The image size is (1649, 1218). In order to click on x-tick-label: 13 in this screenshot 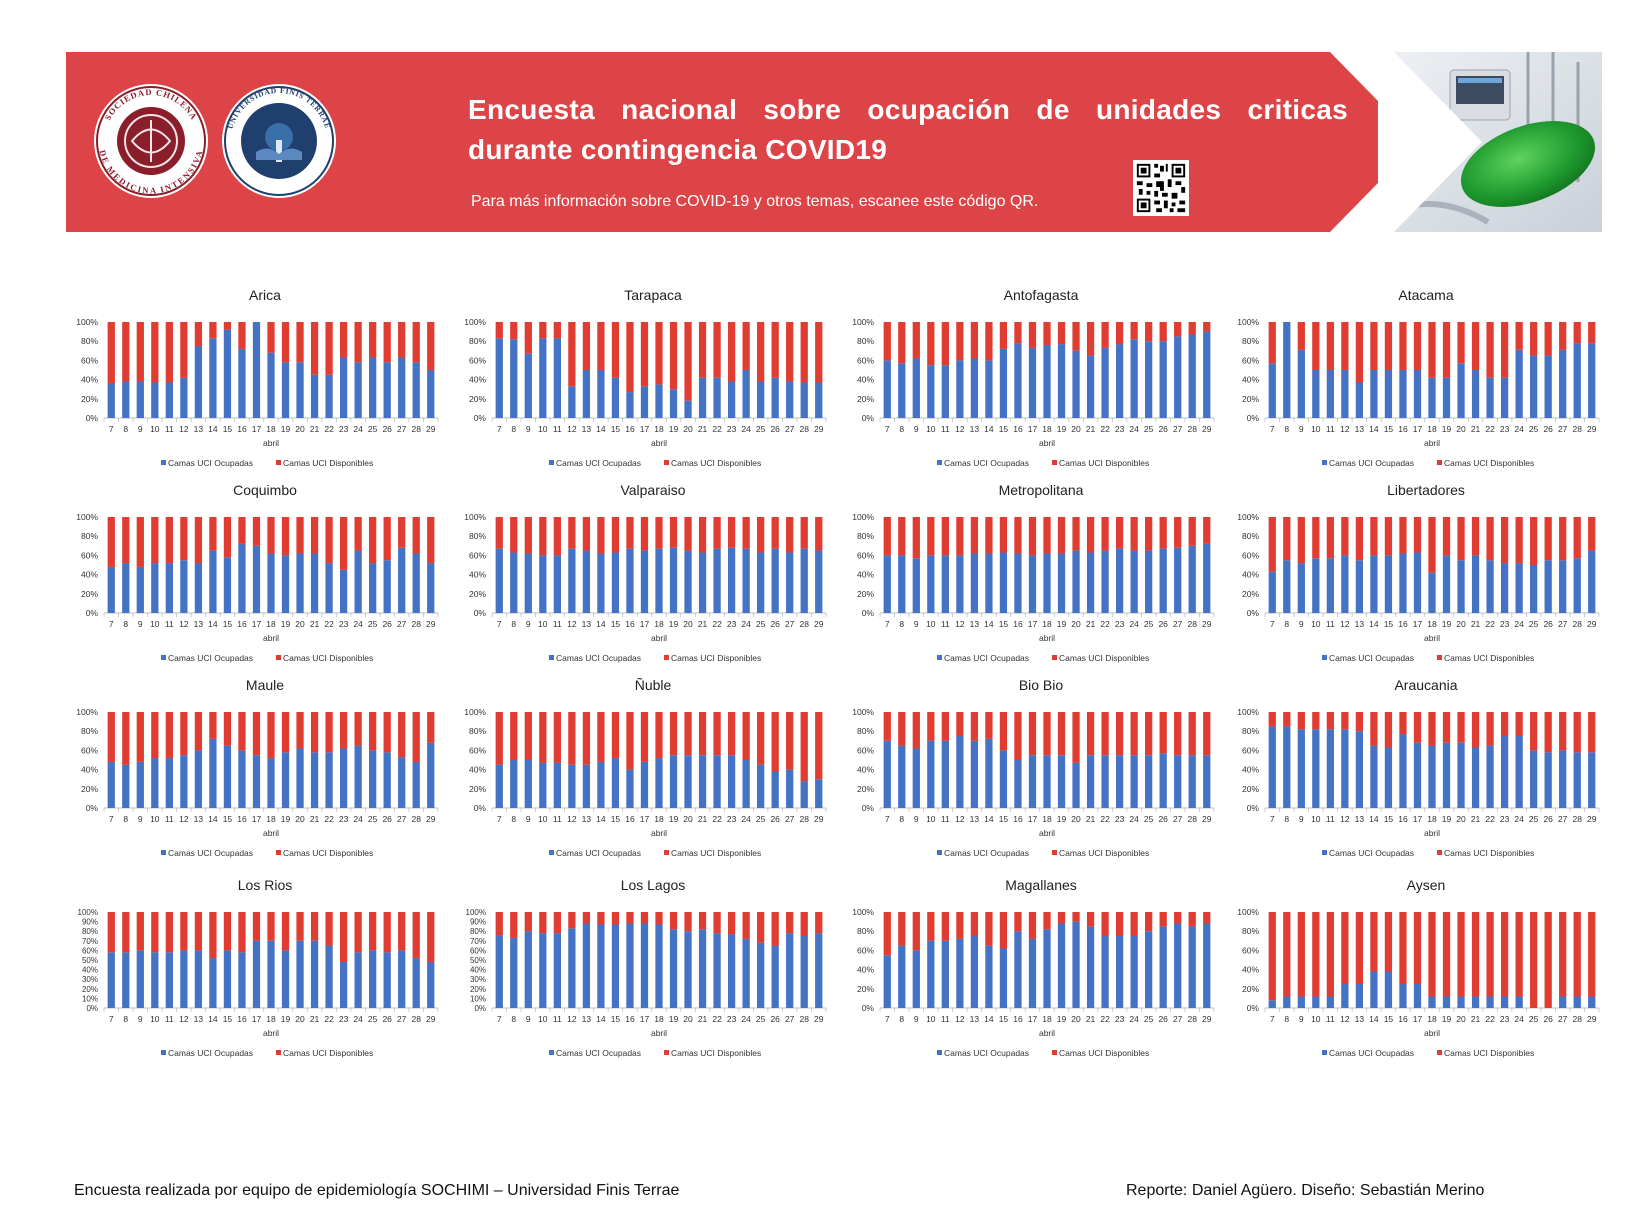, I will do `click(587, 429)`.